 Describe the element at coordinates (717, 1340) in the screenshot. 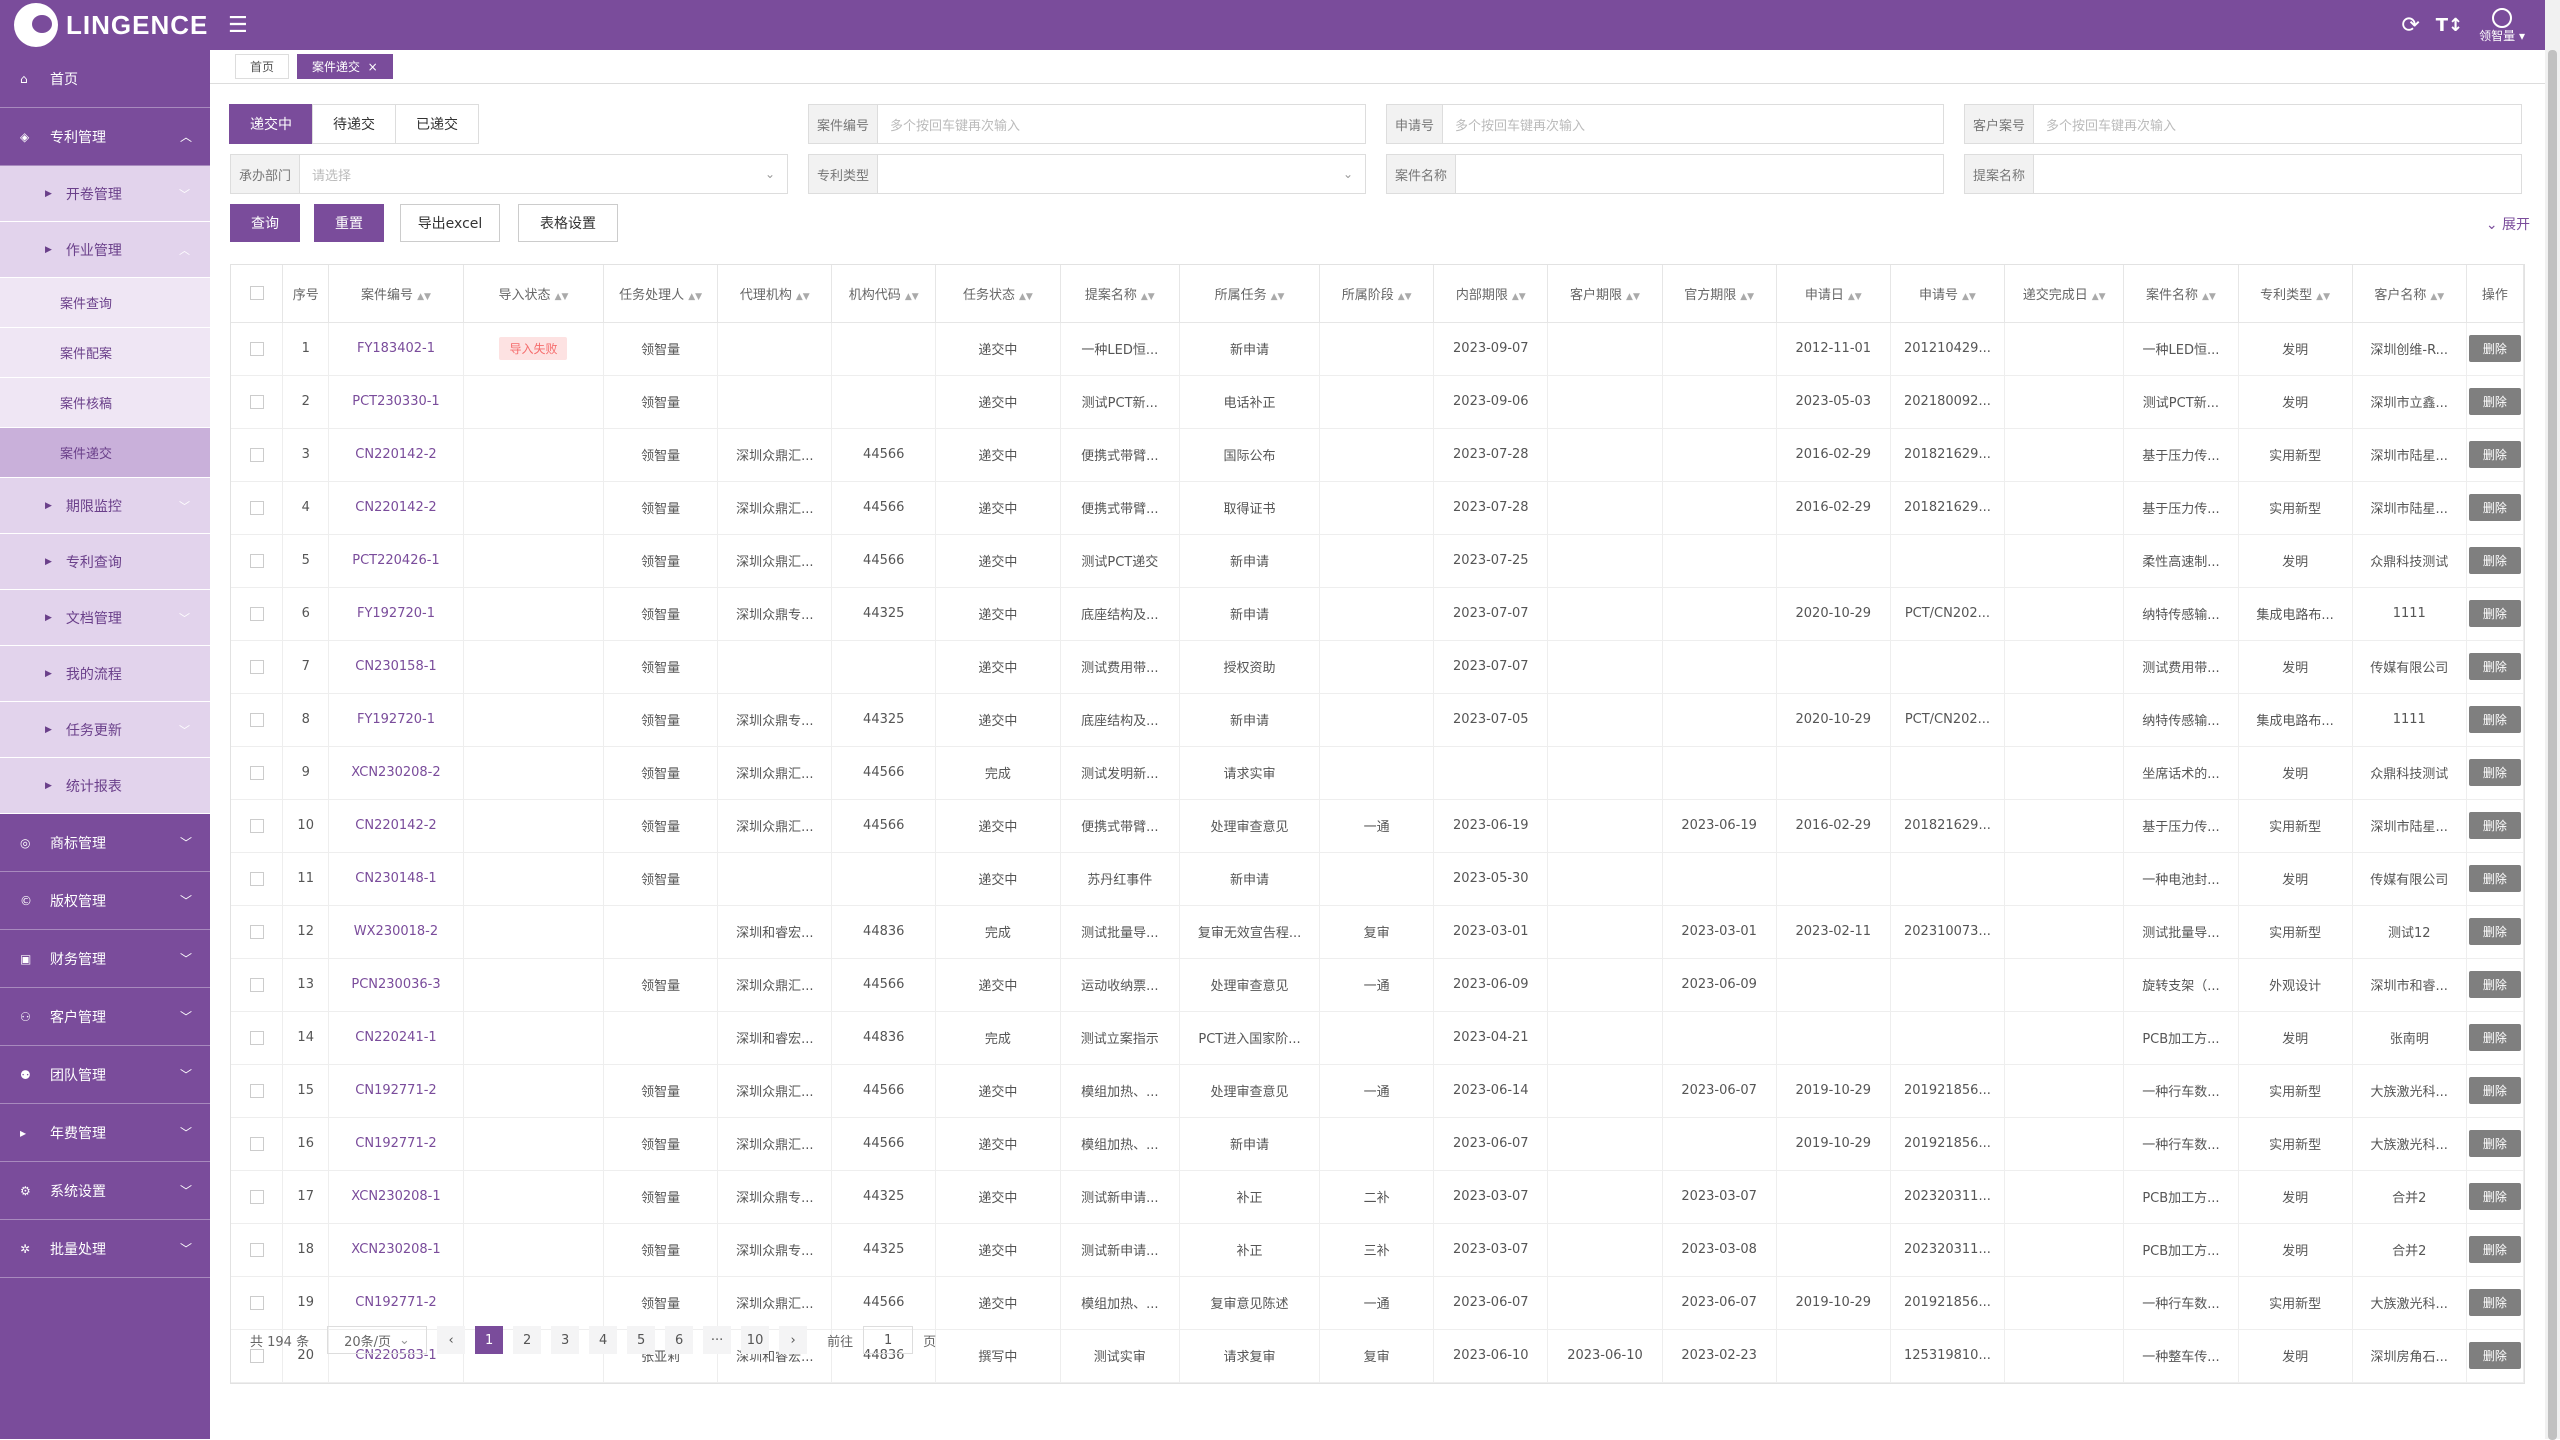

I see `page-button: ···` at that location.